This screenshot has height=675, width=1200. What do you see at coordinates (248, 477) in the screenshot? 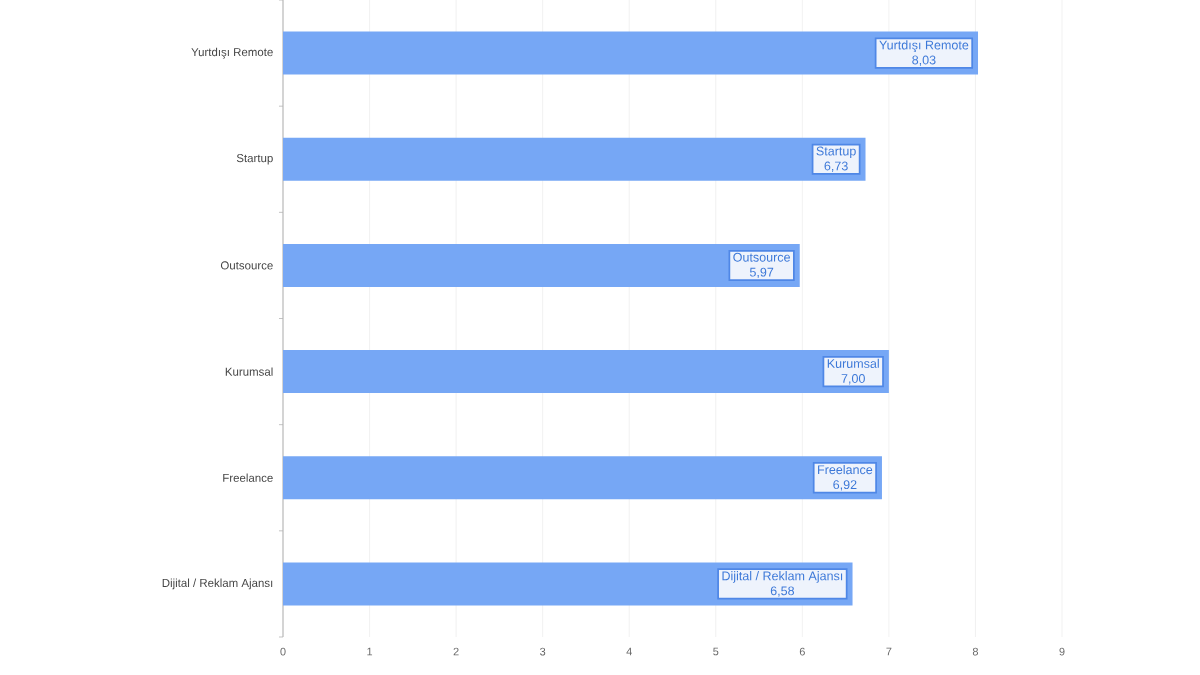
I see `y-tick-label: Freelance` at bounding box center [248, 477].